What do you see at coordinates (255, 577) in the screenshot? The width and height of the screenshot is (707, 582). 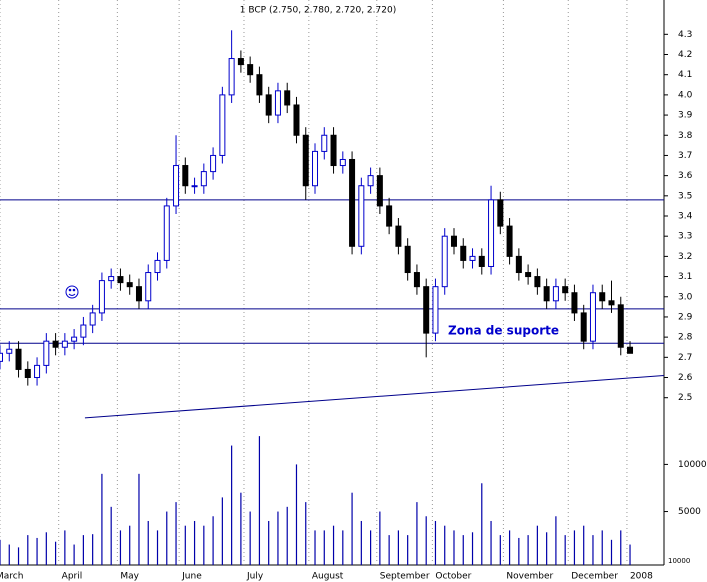 I see `x-tick-label: July` at bounding box center [255, 577].